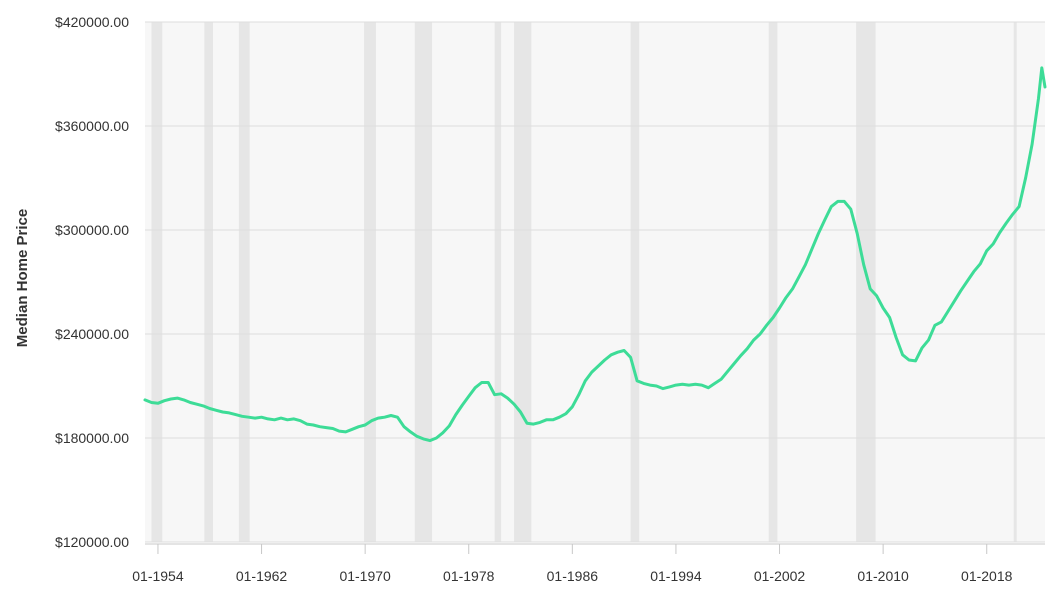 This screenshot has width=1060, height=597. Describe the element at coordinates (676, 576) in the screenshot. I see `x-tick-label: 01-1994` at that location.